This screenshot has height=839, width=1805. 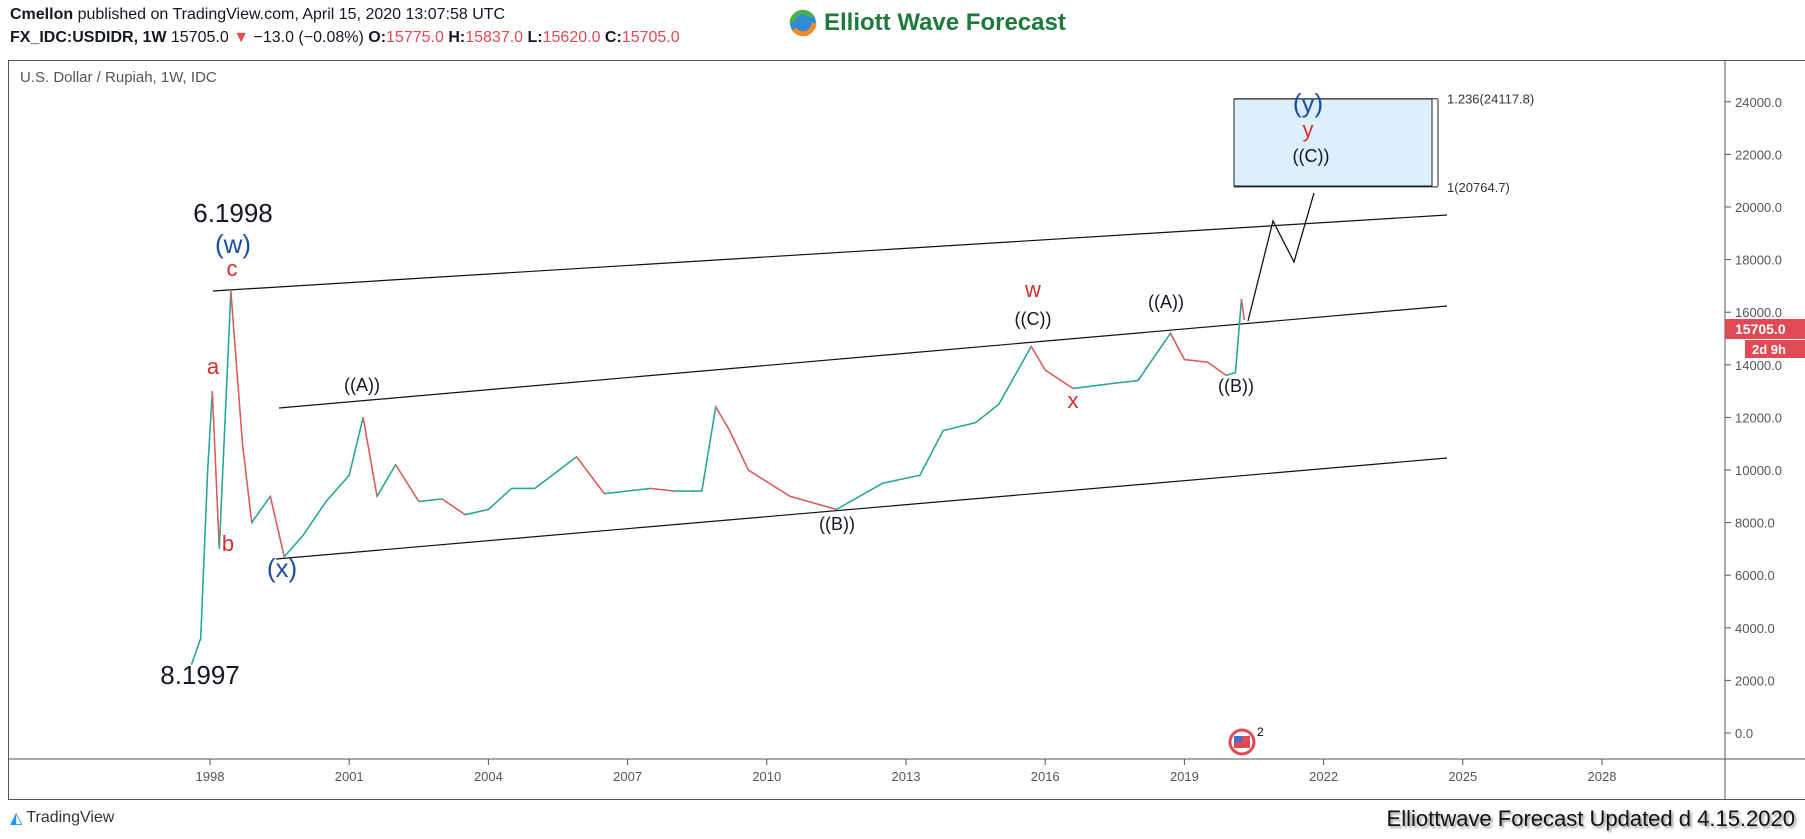 What do you see at coordinates (42, 14) in the screenshot?
I see `author: Cmellon` at bounding box center [42, 14].